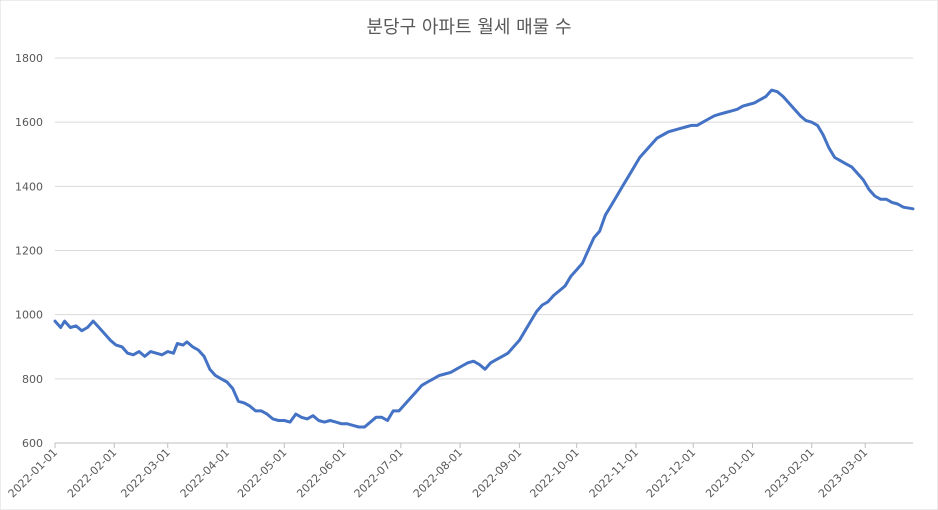 Image resolution: width=938 pixels, height=510 pixels. Describe the element at coordinates (29, 186) in the screenshot. I see `y-tick-label: 1400` at that location.